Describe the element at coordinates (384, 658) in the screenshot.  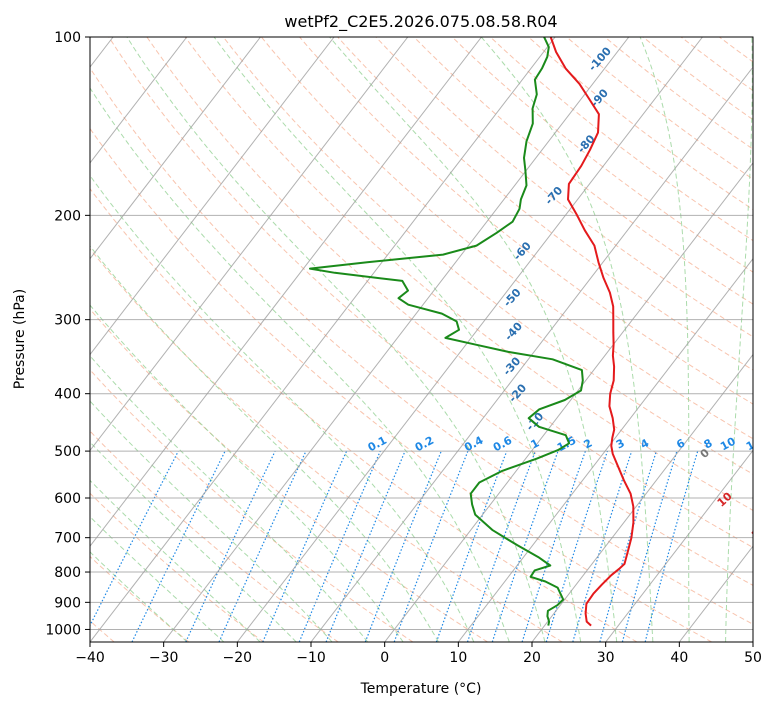
I see `x-tick-label: 0` at that location.